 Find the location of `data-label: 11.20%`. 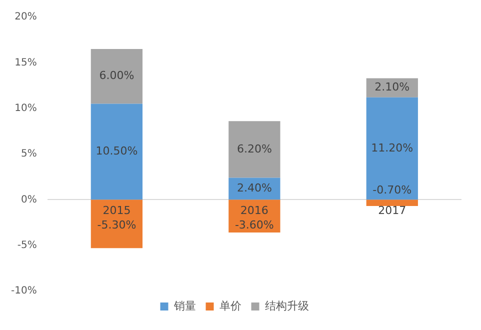

data-label: 11.20% is located at coordinates (392, 147).